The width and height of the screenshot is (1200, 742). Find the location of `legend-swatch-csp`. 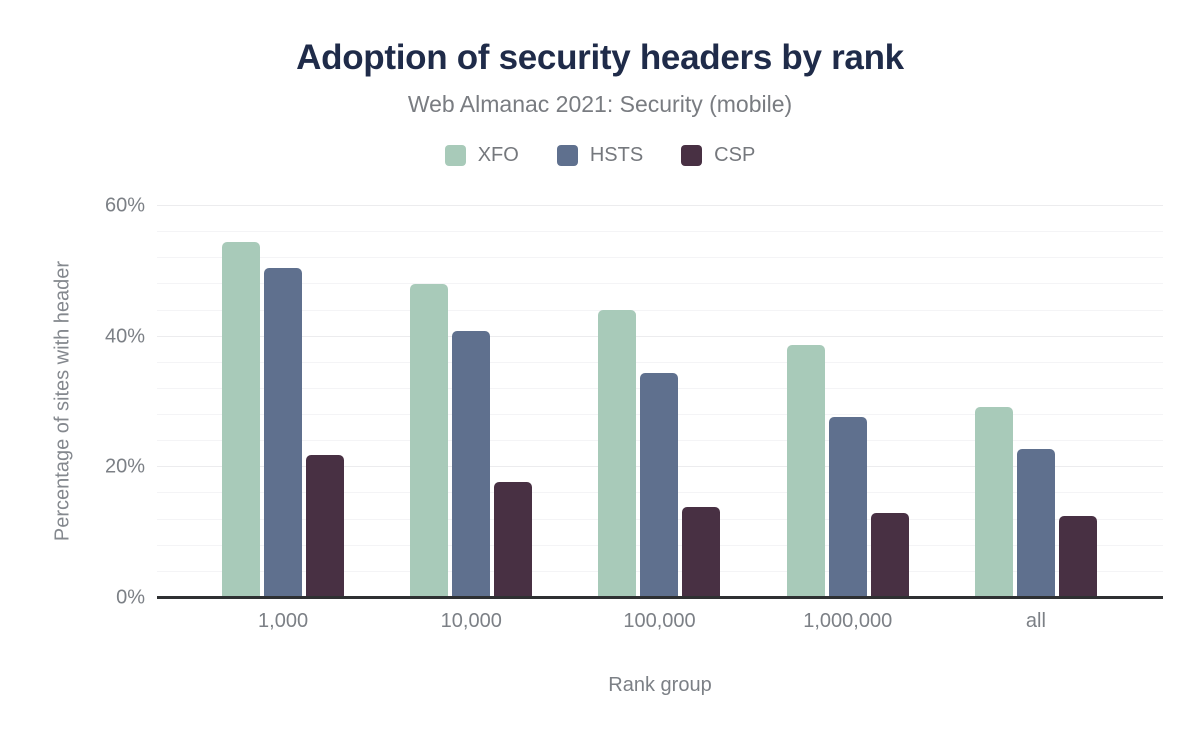

legend-swatch-csp is located at coordinates (692, 155).